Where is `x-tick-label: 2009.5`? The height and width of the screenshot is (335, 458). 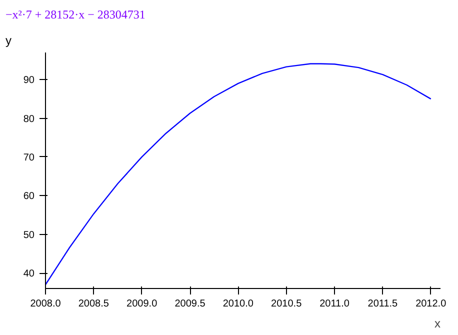
x-tick-label: 2009.5 is located at coordinates (190, 304).